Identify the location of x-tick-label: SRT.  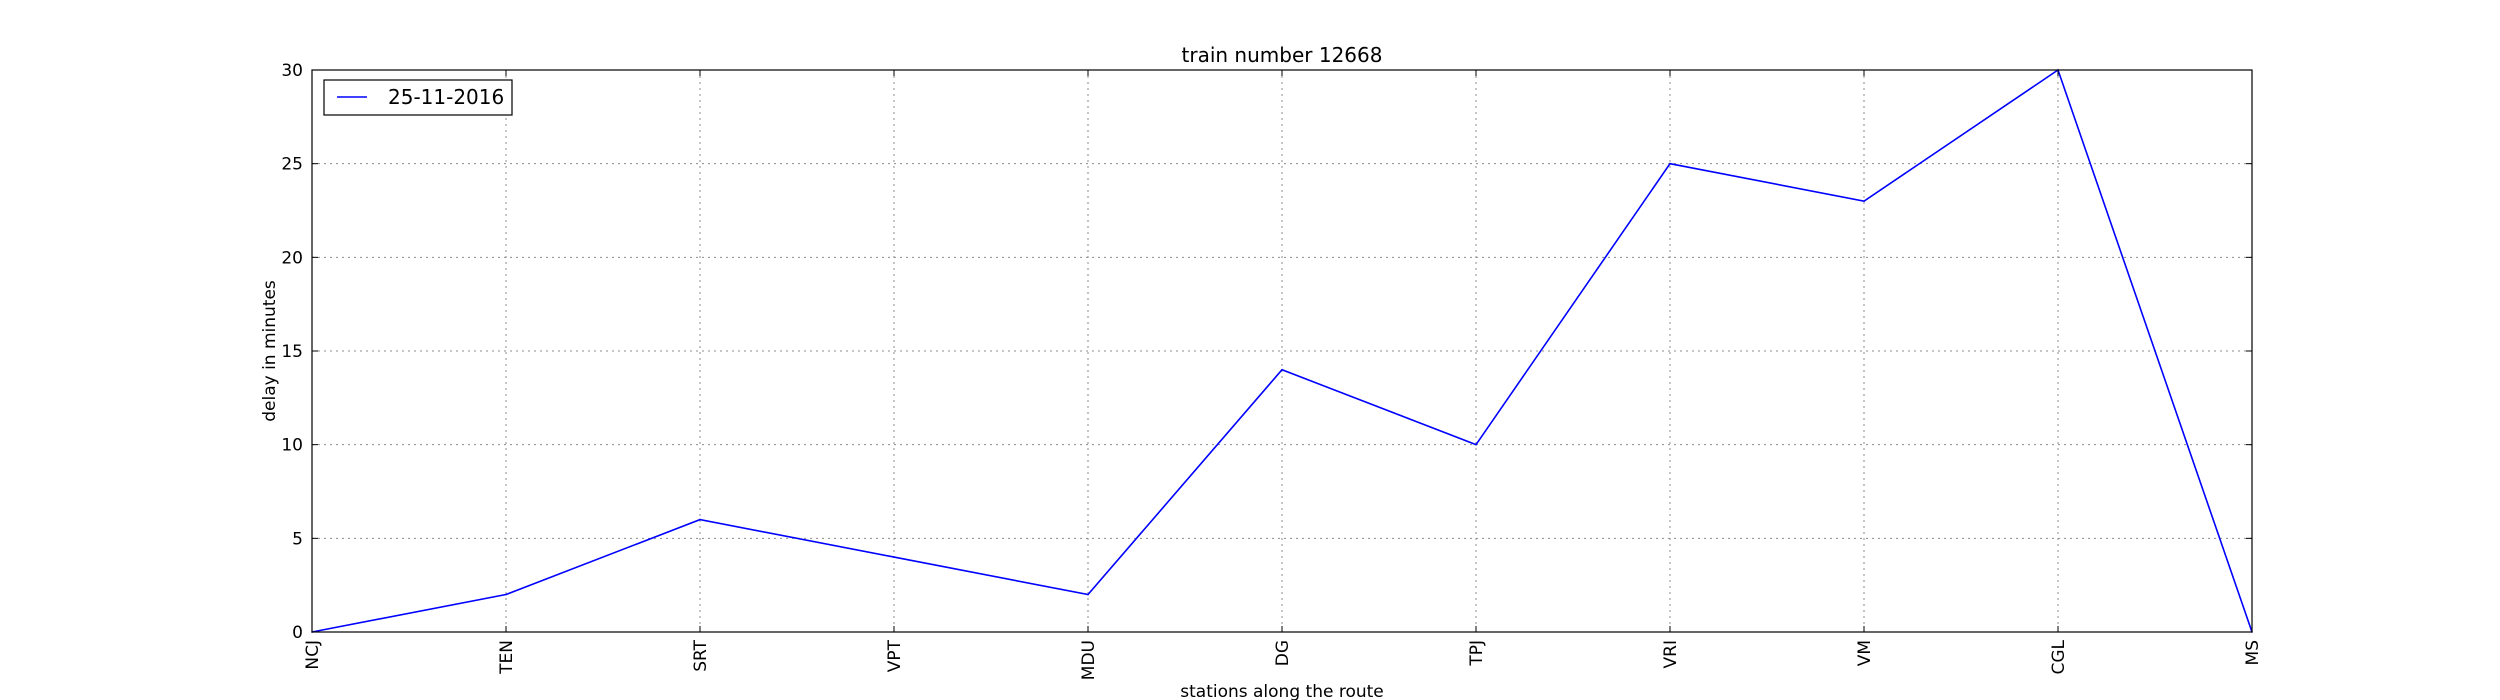
(701, 655).